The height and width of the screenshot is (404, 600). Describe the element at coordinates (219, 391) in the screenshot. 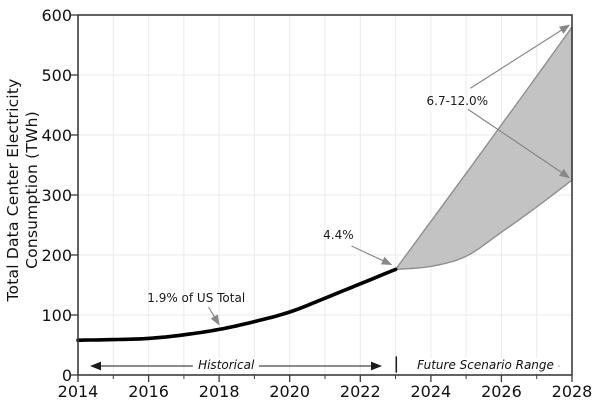

I see `x-tick-label-2018: 2018` at that location.